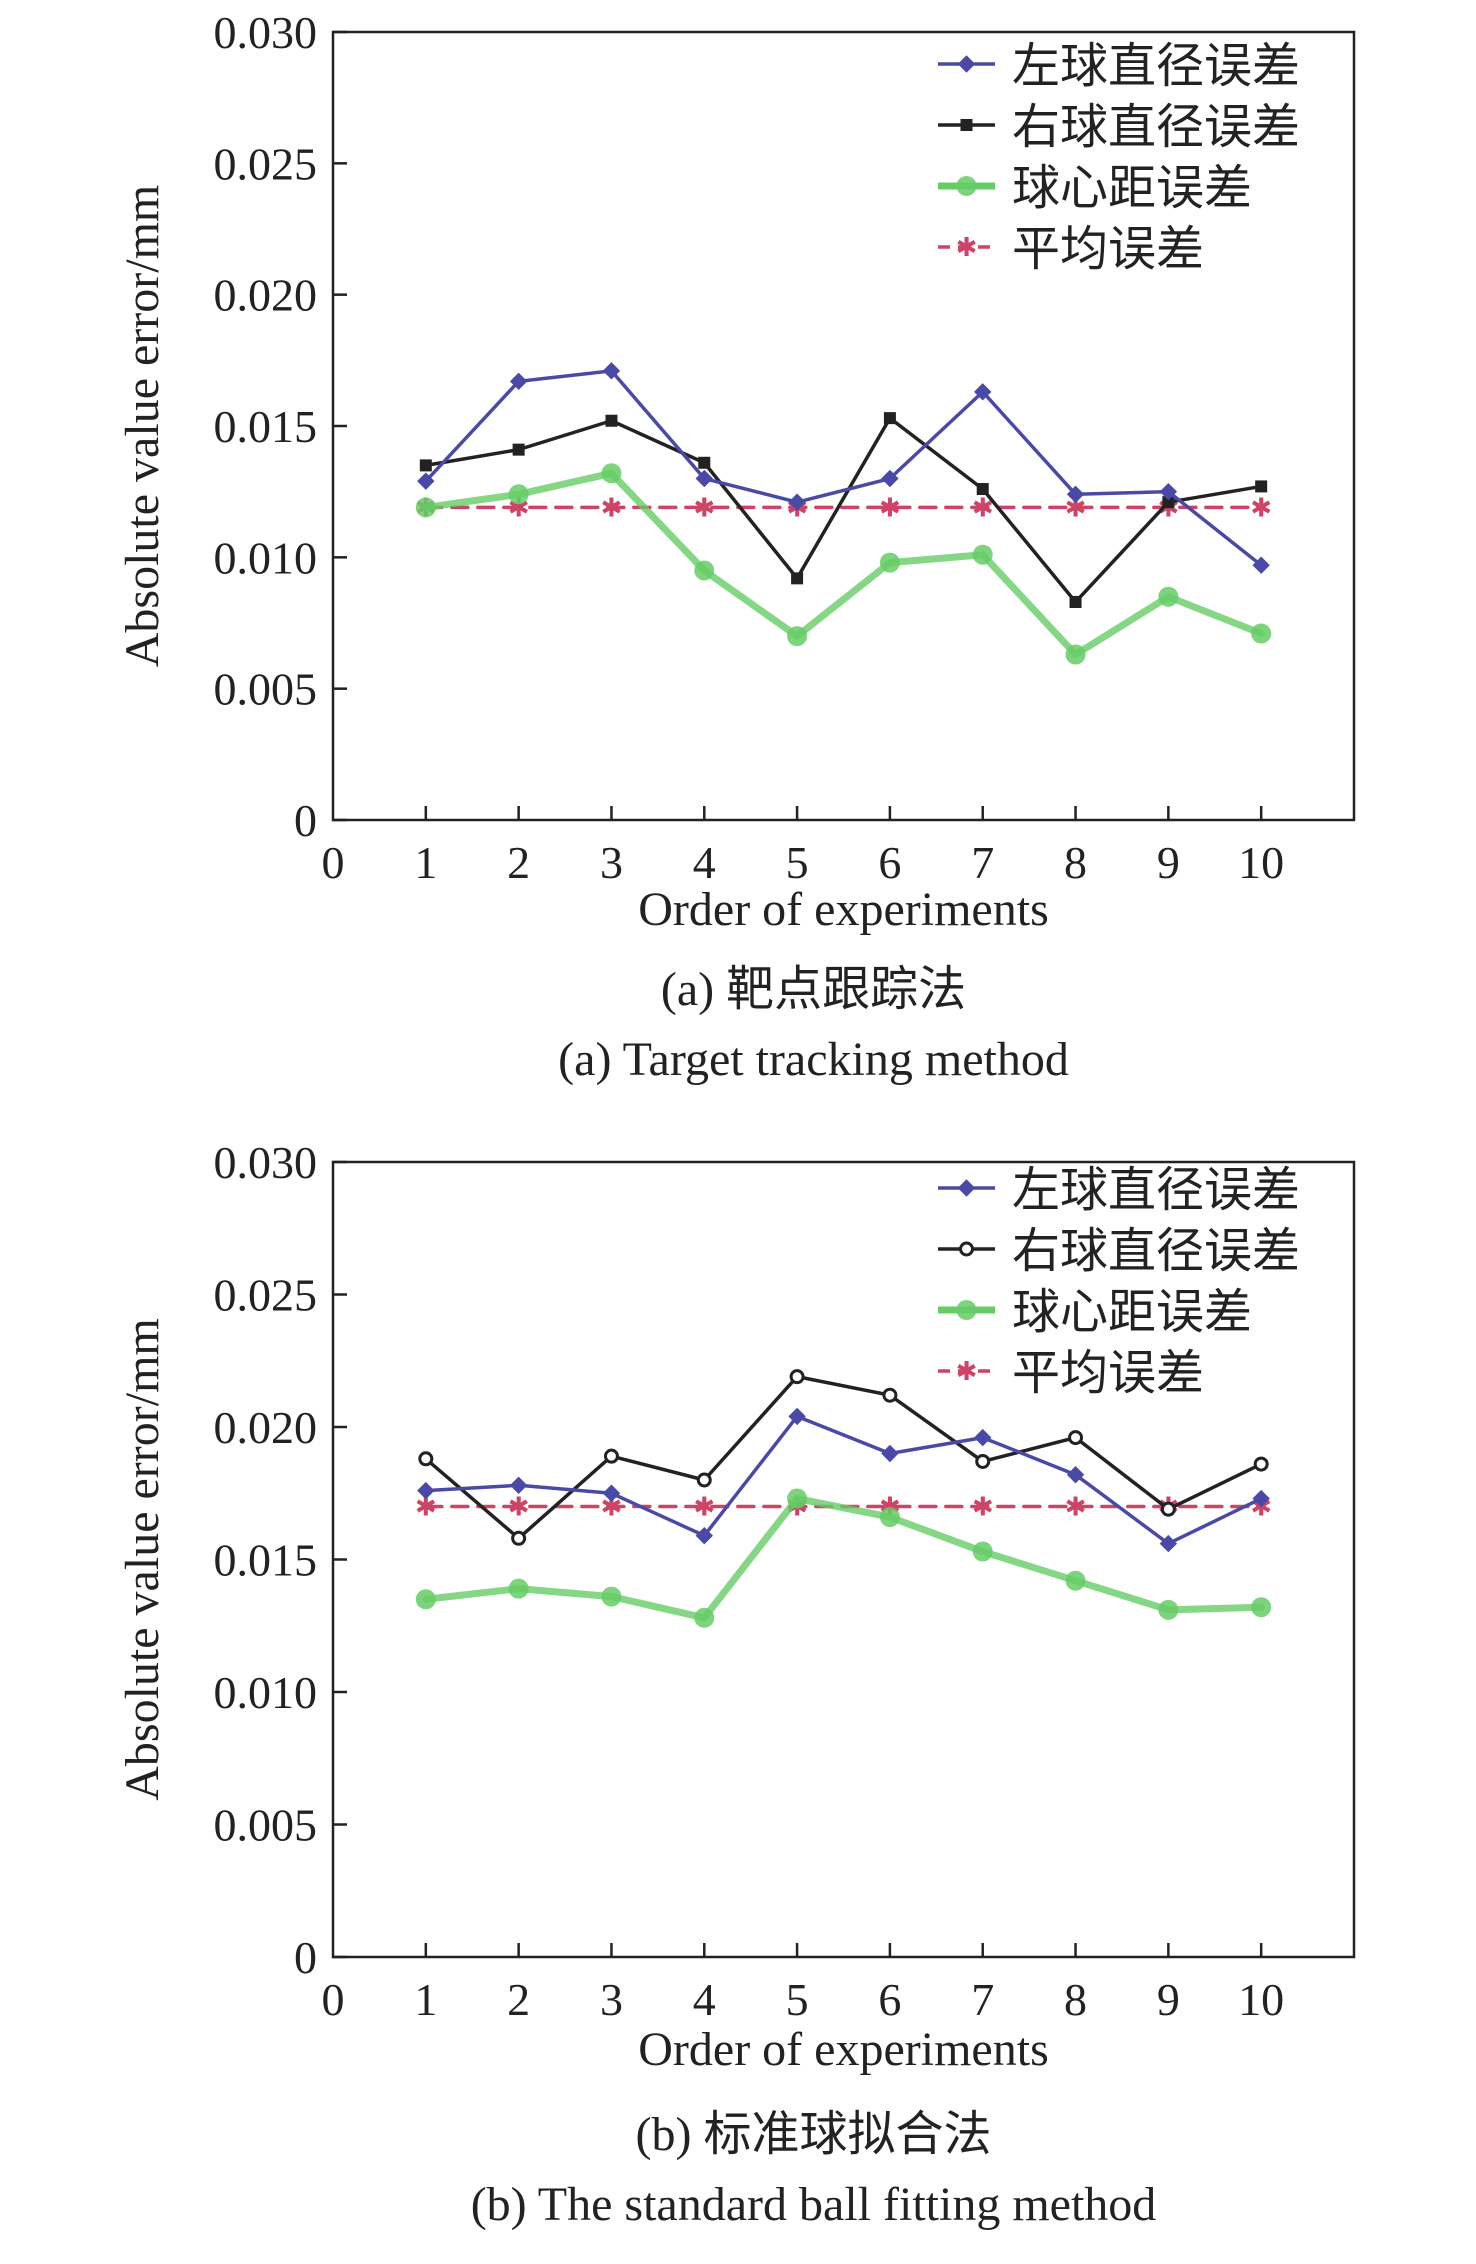 The image size is (1476, 2264). What do you see at coordinates (266, 1560) in the screenshot?
I see `y-tick-label: 0.015` at bounding box center [266, 1560].